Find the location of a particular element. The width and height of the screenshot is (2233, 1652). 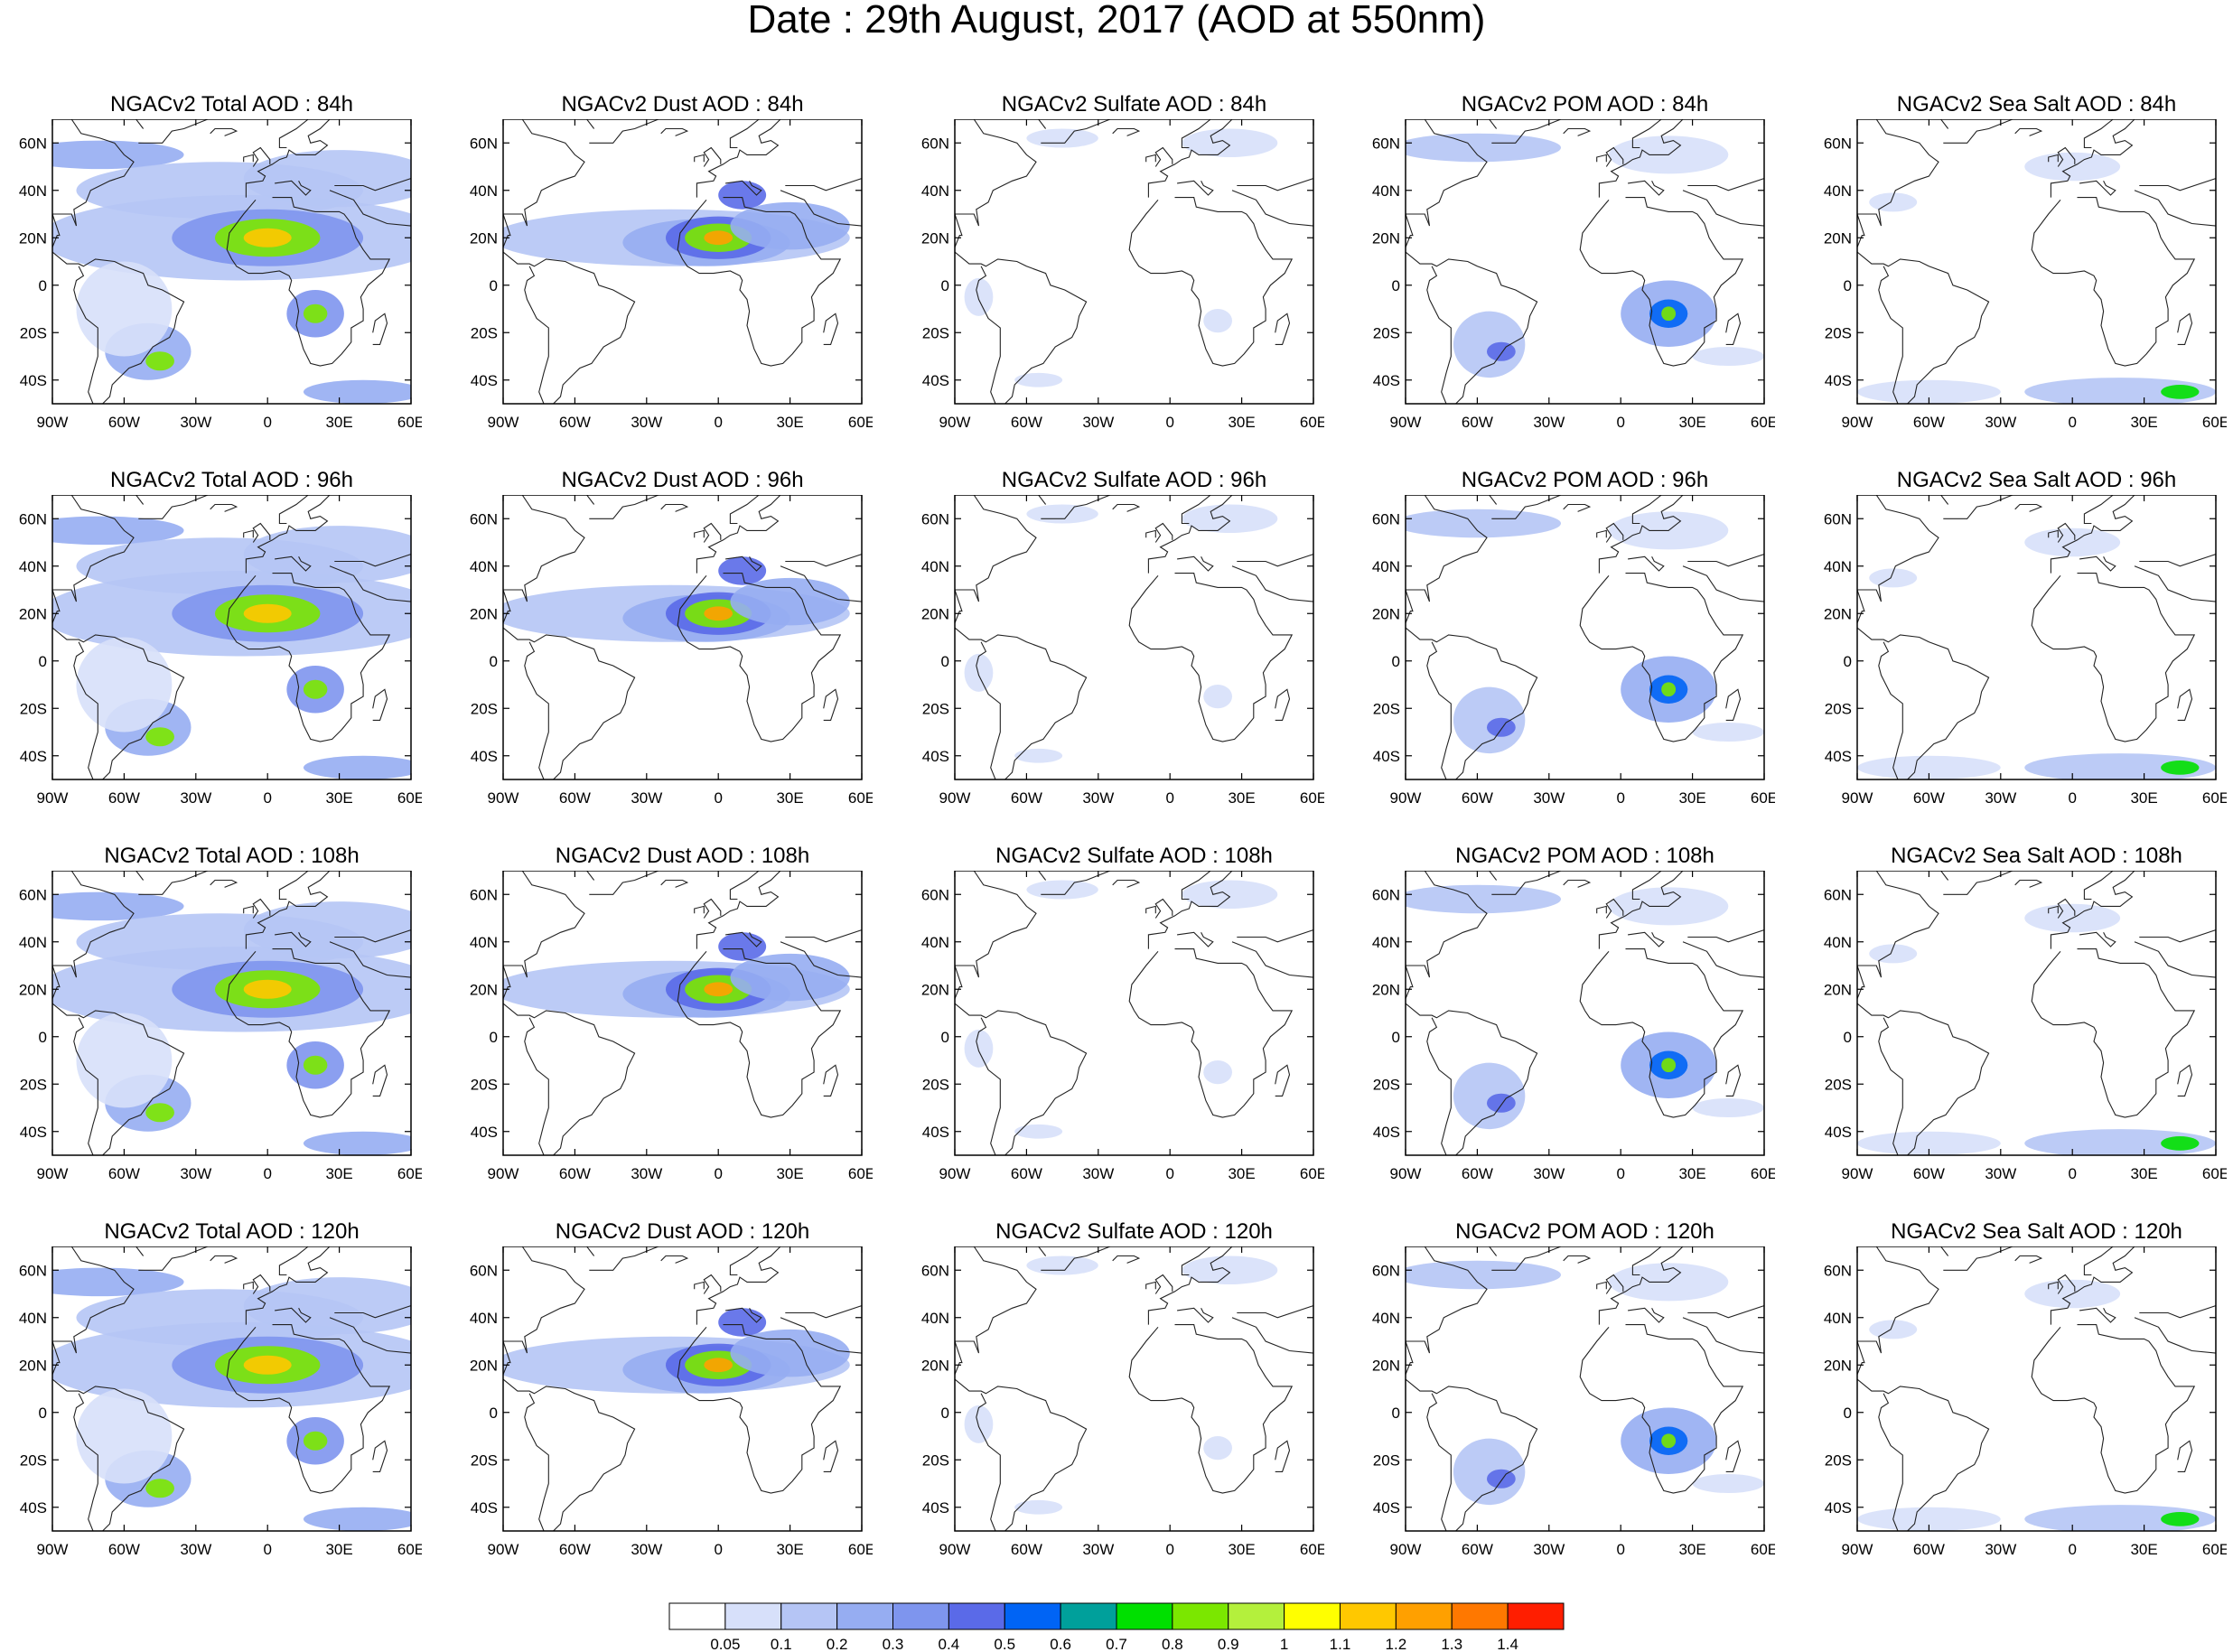

lon-tick-label-r2-c1-3: 0 is located at coordinates (718, 1173).